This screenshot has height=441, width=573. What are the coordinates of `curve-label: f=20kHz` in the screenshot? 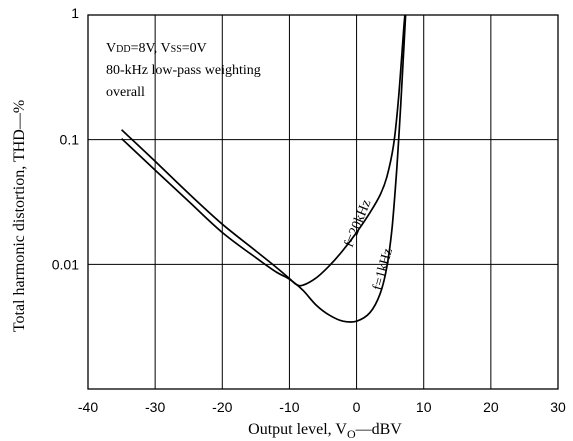 It's located at (358, 224).